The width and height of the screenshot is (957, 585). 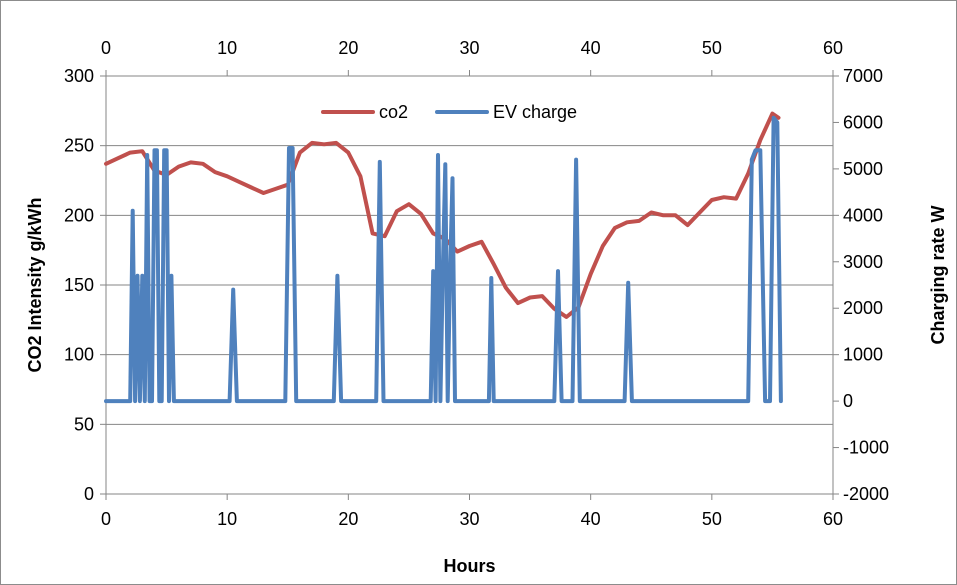 I want to click on left-y-tick-label: 50, so click(x=84, y=424).